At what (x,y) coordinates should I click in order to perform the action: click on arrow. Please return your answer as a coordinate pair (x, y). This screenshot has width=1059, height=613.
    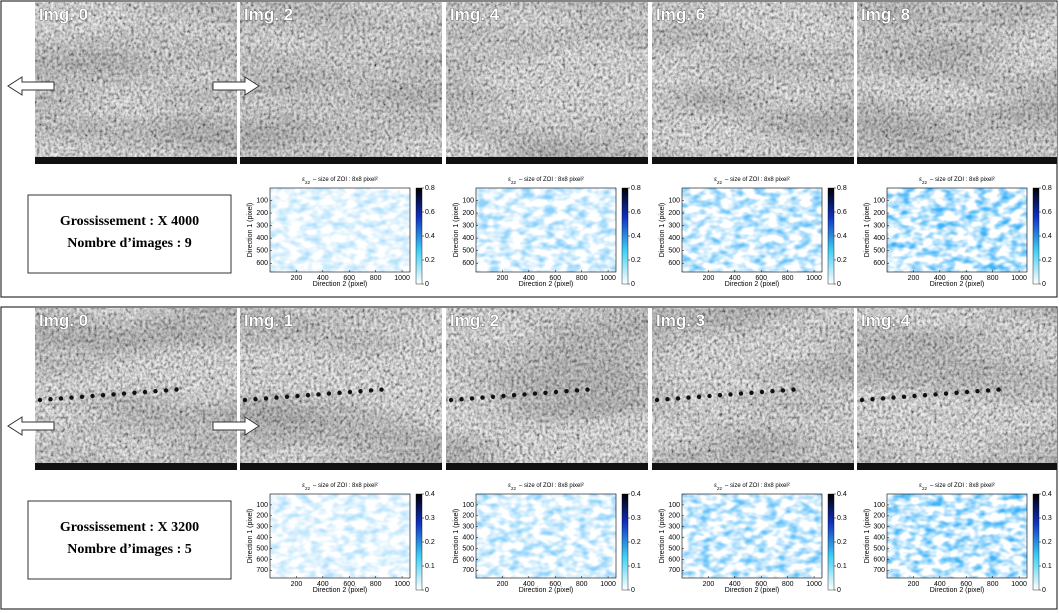
    Looking at the image, I should click on (31, 426).